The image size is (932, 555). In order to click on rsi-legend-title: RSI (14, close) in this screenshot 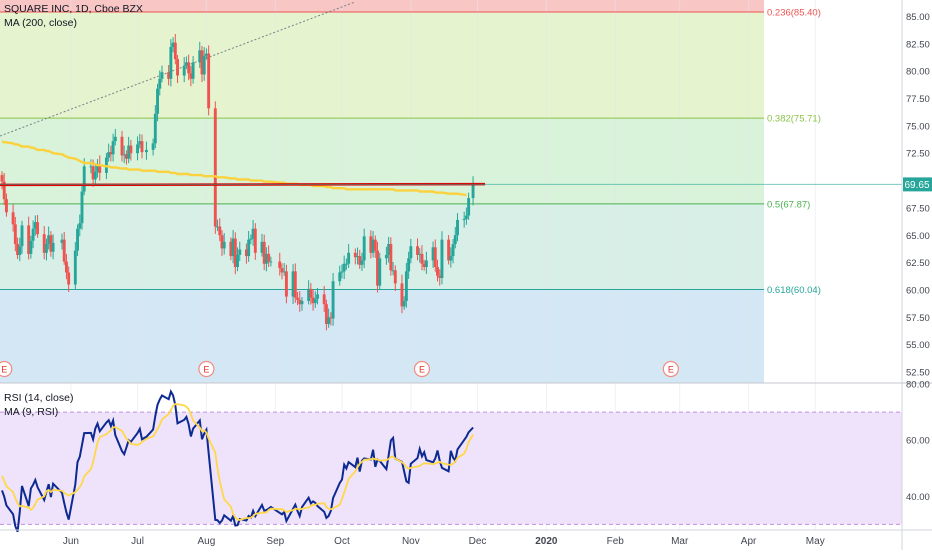, I will do `click(39, 398)`.